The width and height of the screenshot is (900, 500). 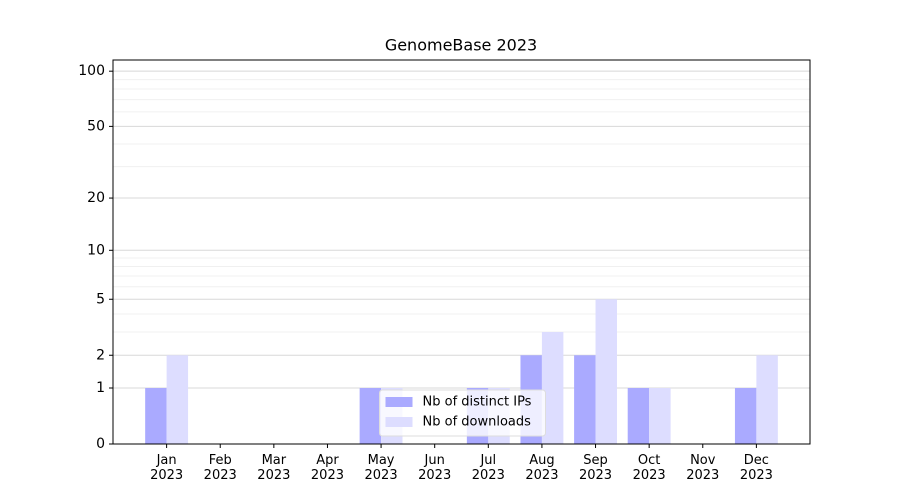 I want to click on y-tick-label: 10, so click(x=96, y=250).